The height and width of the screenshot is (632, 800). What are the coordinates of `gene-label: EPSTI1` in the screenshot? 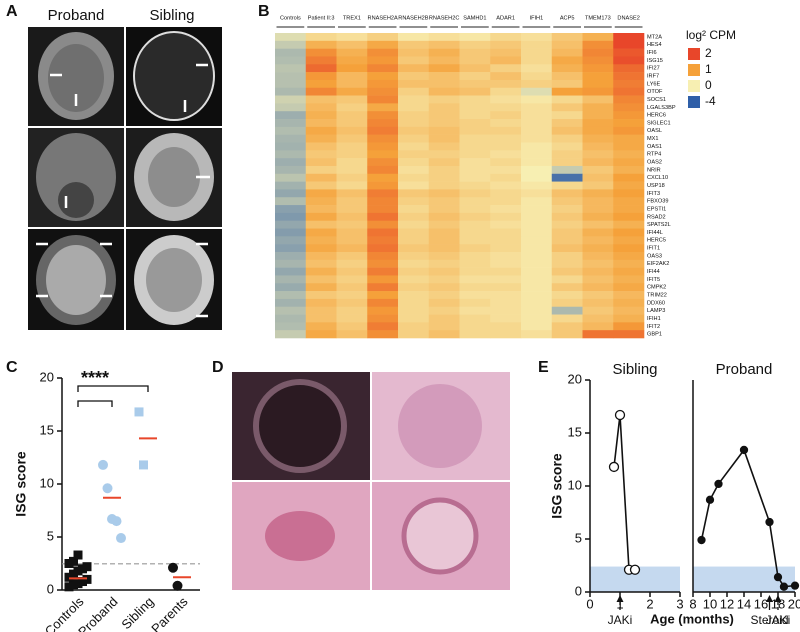 It's located at (656, 209).